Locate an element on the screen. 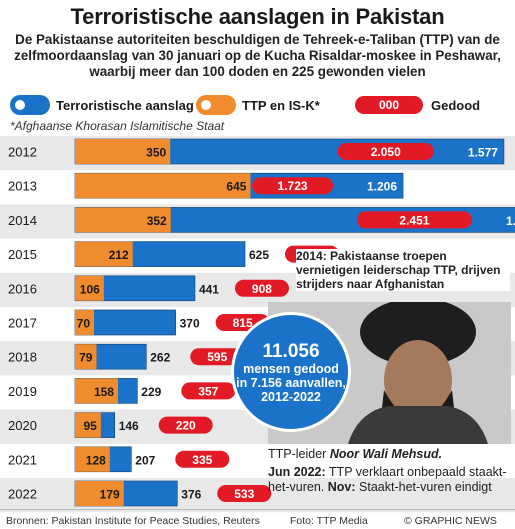 The width and height of the screenshot is (515, 529). ttp-label: 106 is located at coordinates (90, 289).